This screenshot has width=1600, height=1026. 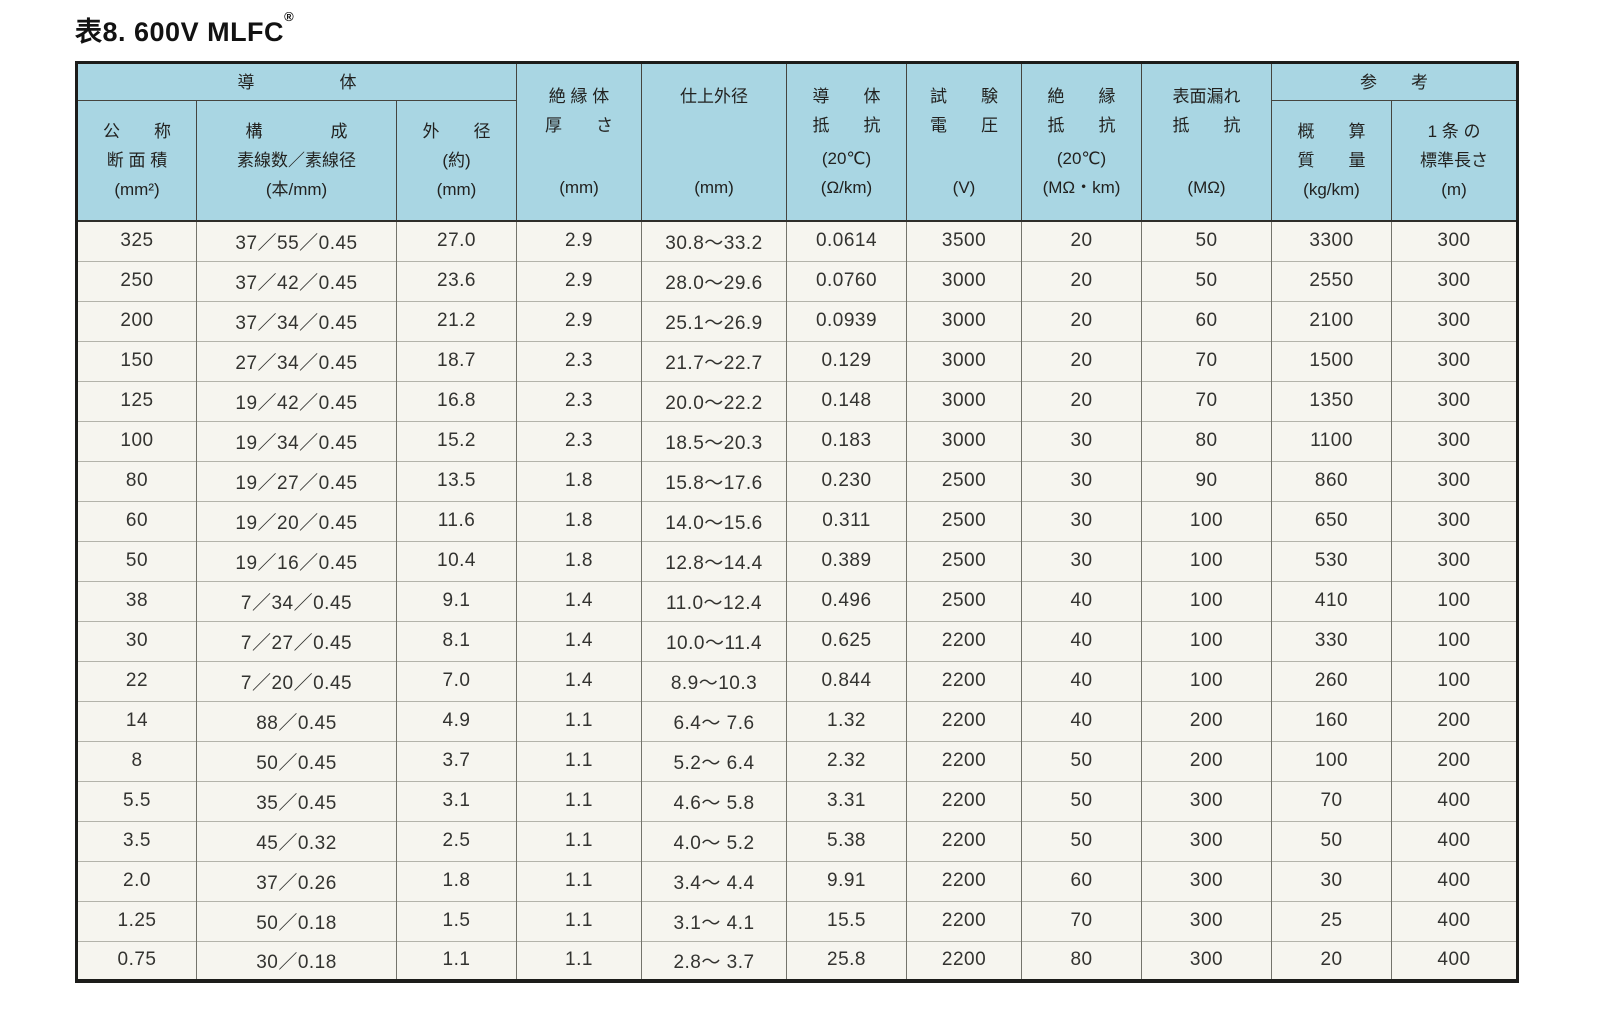 I want to click on table-cell: 4.0〜 5.2, so click(x=714, y=840).